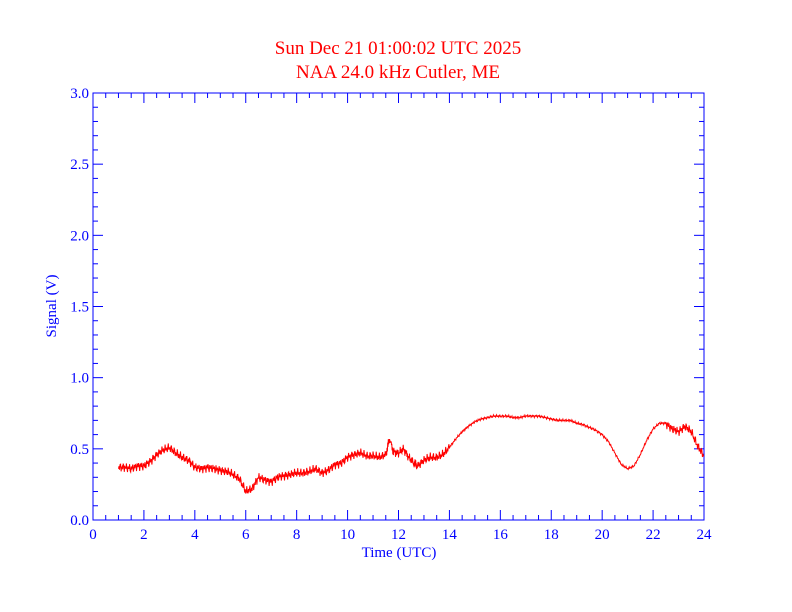 The image size is (792, 612). I want to click on x-tick-label: 0, so click(93, 535).